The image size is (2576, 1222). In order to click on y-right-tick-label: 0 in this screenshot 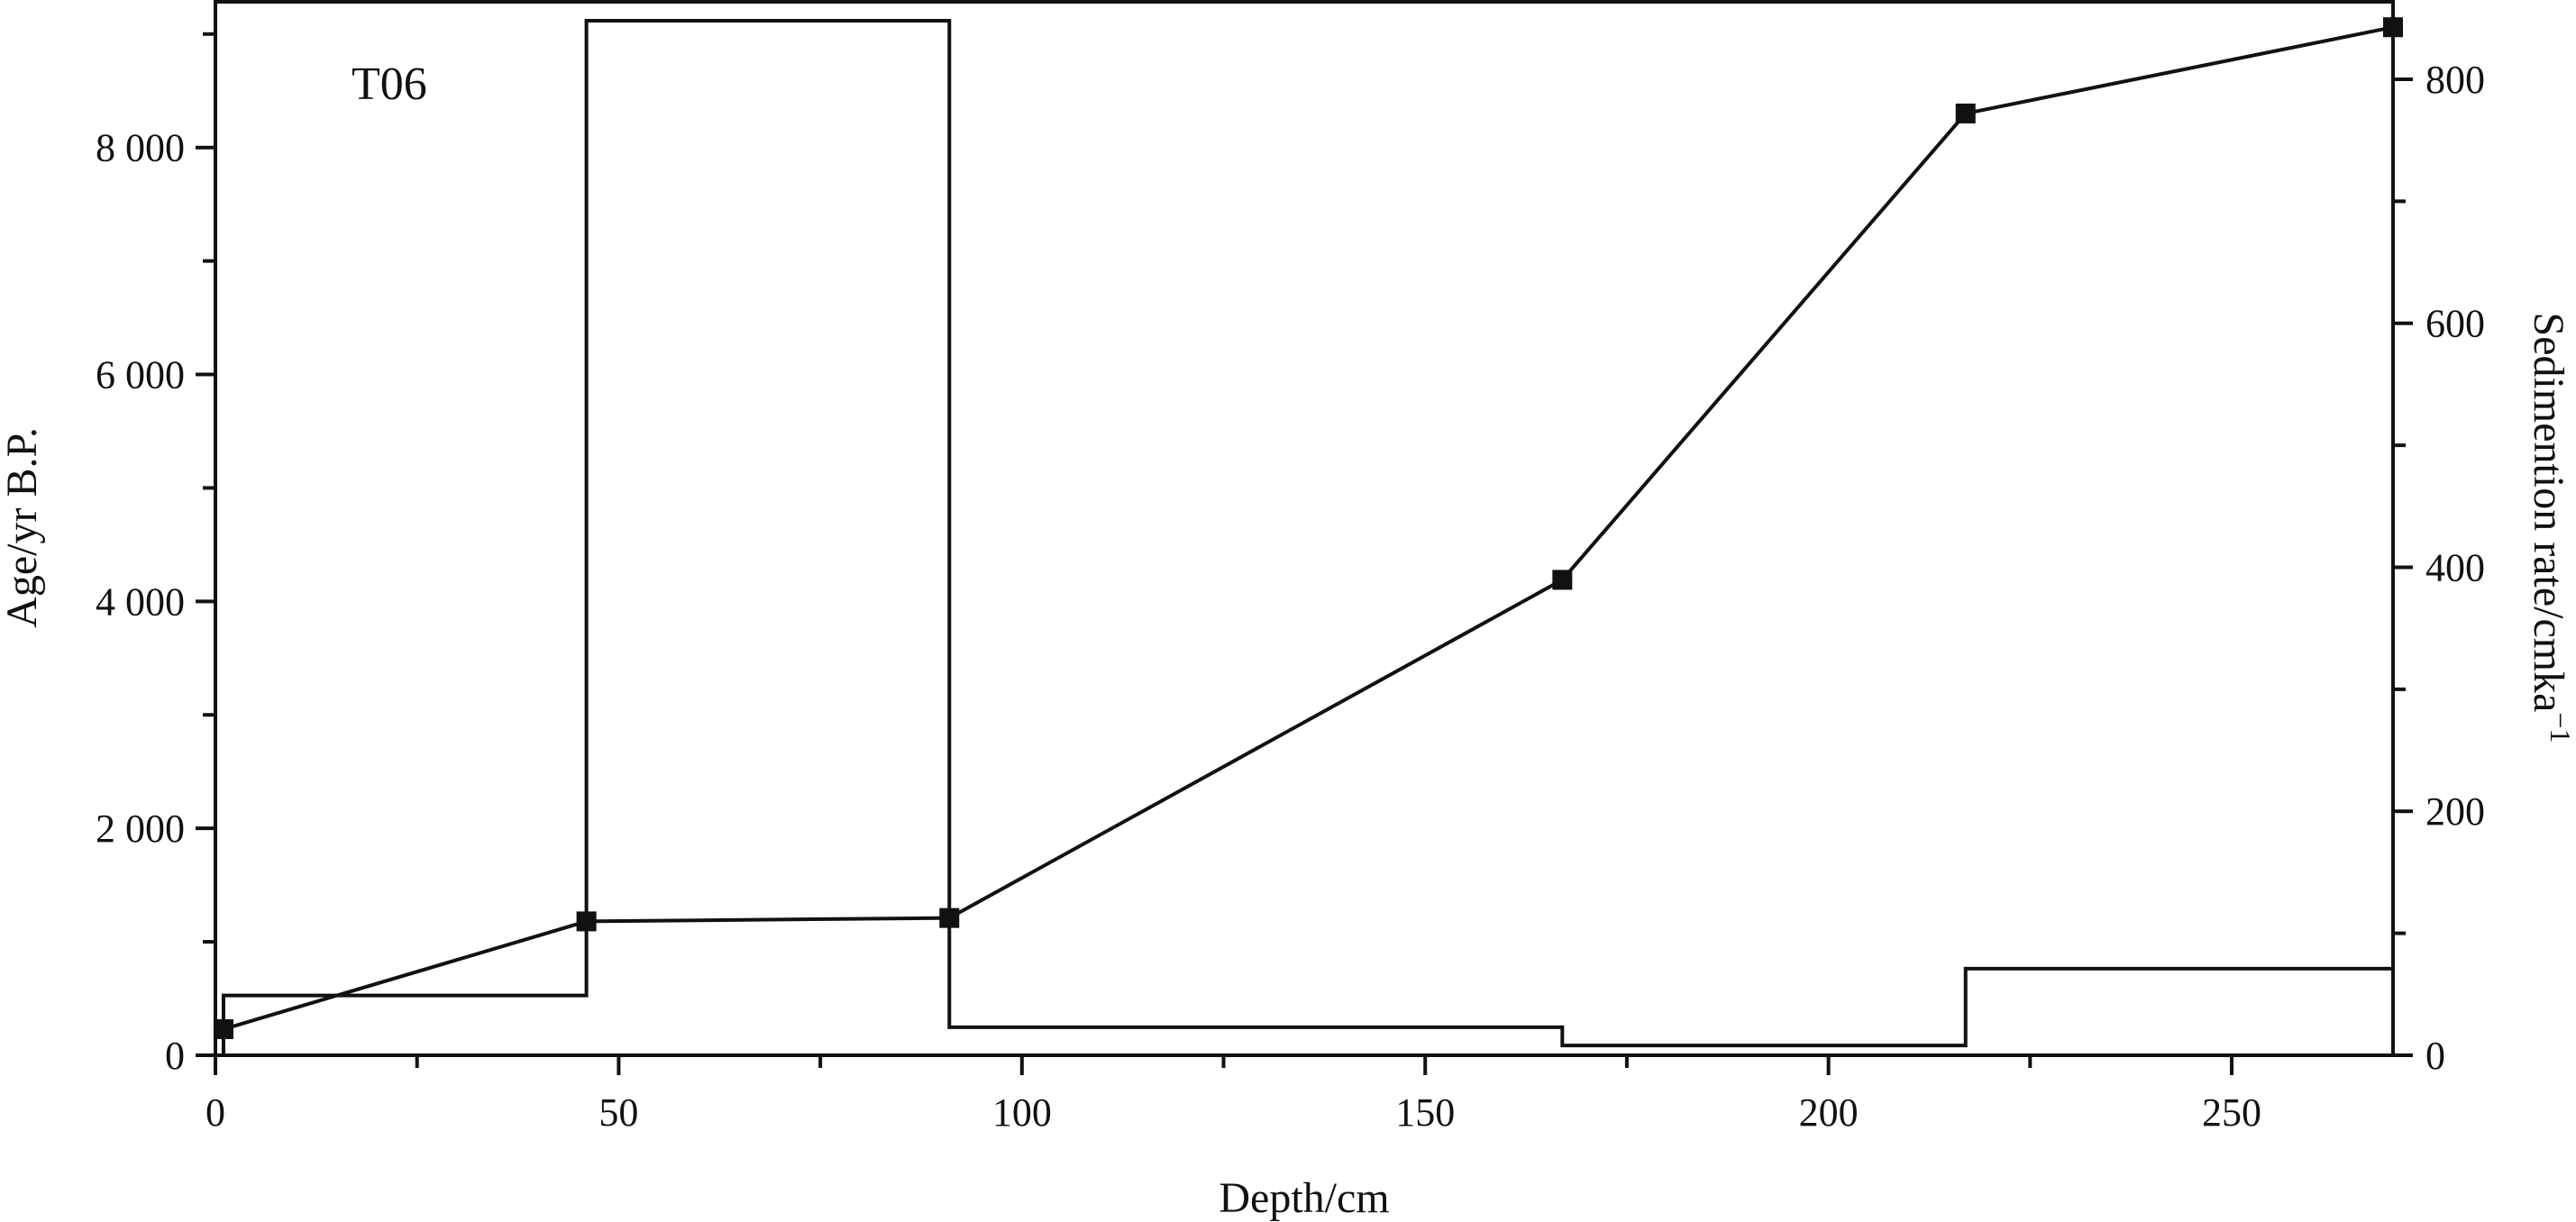, I will do `click(2435, 1056)`.